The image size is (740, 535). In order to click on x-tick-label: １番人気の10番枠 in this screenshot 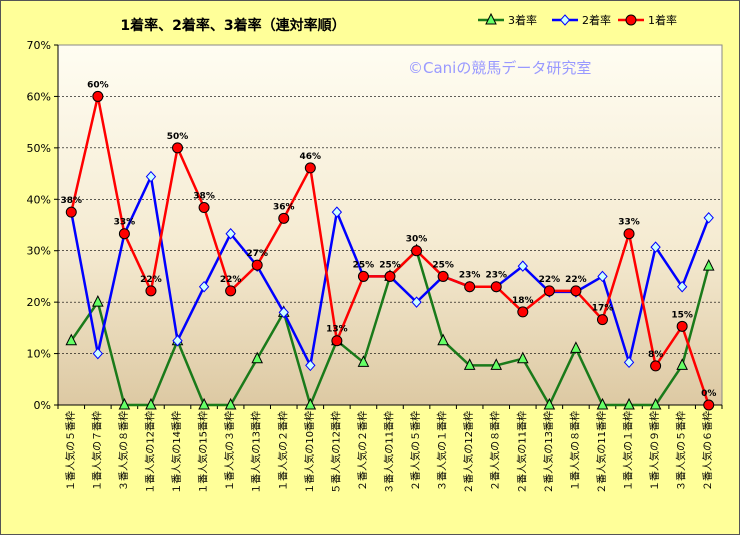, I will do `click(309, 452)`.